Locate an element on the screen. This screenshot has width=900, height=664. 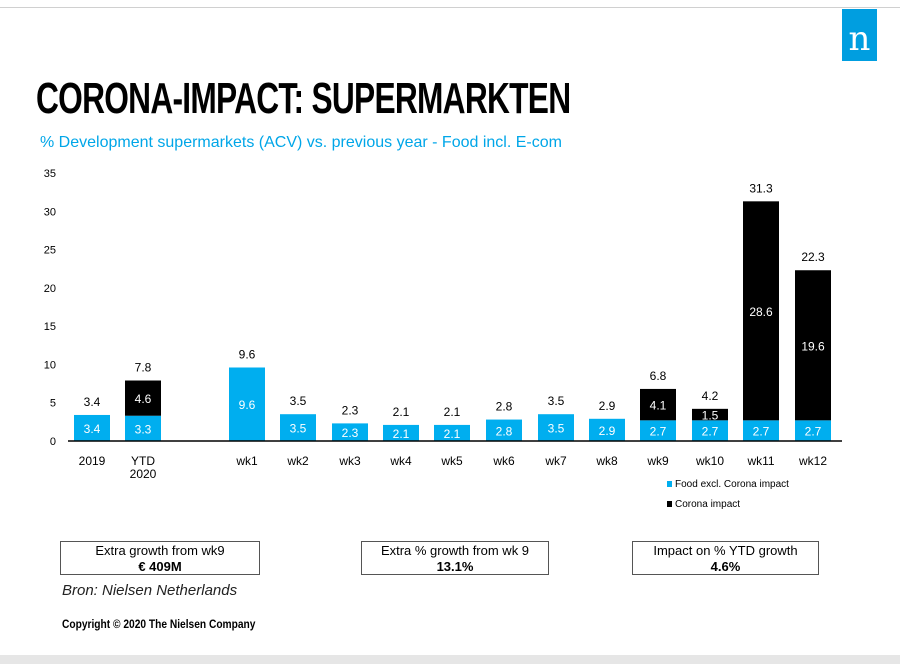
kpi-box-extra-pct-growth: Extra % growth from wk 9 13.1% is located at coordinates (455, 558).